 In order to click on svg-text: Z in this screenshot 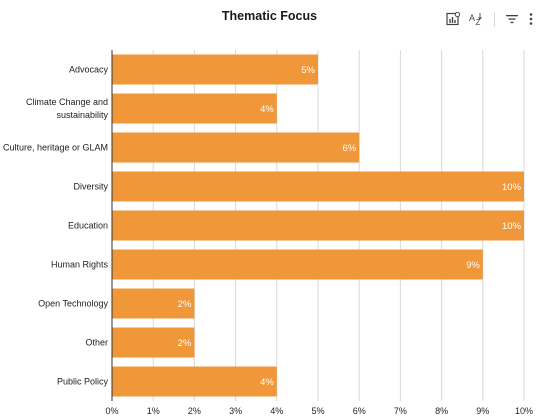, I will do `click(478, 22)`.